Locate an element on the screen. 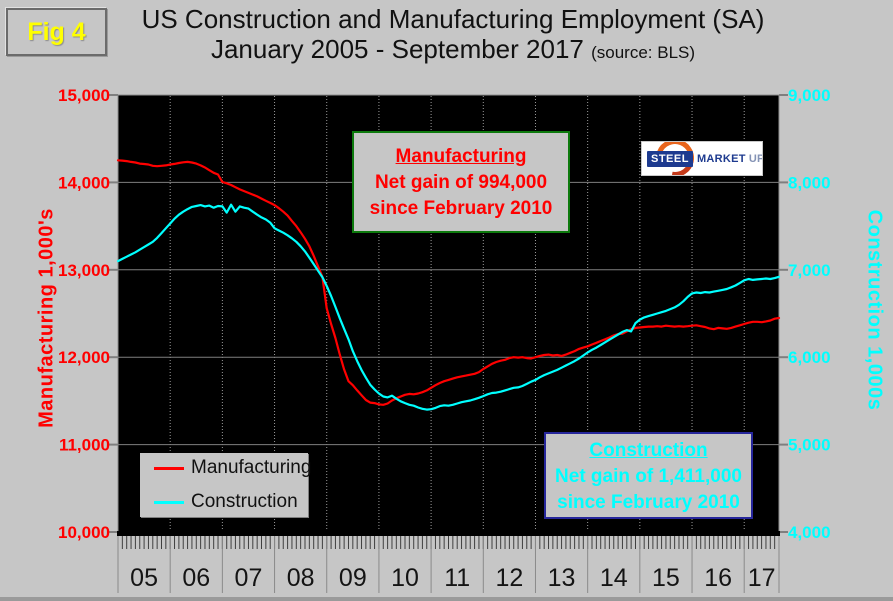  year-label: 09 is located at coordinates (353, 578).